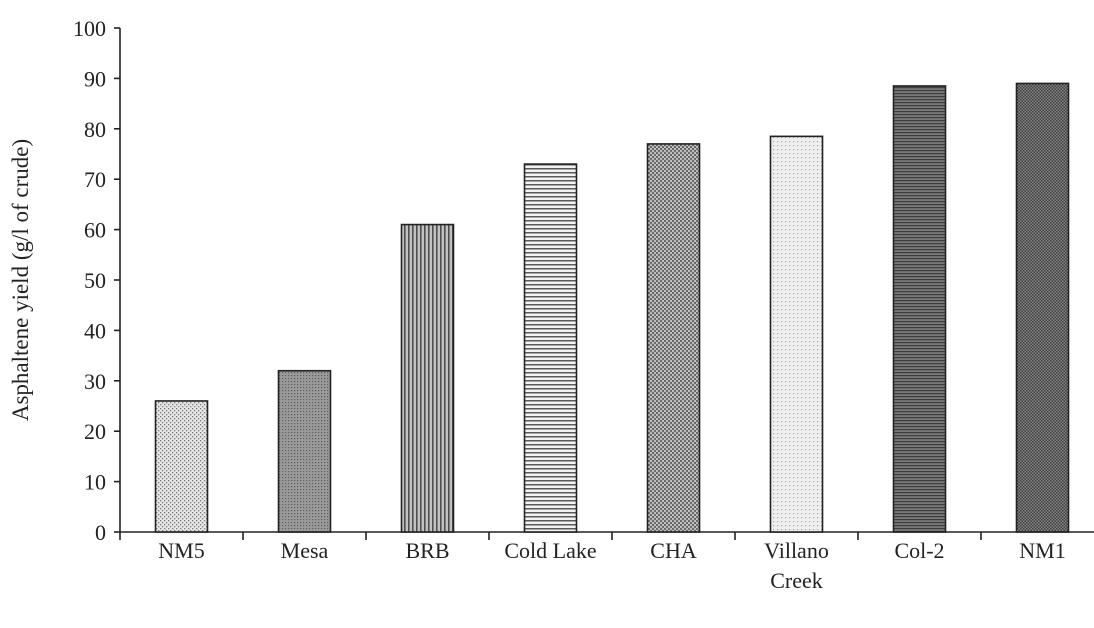  Describe the element at coordinates (427, 378) in the screenshot. I see `bar-brb` at that location.